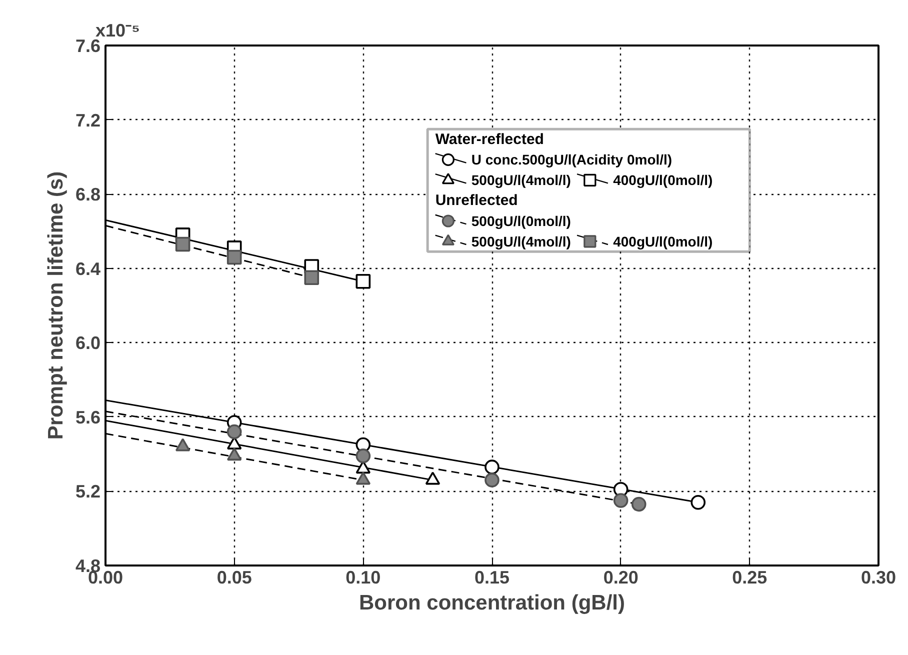  What do you see at coordinates (492, 578) in the screenshot?
I see `x-tick-label: 0.15` at bounding box center [492, 578].